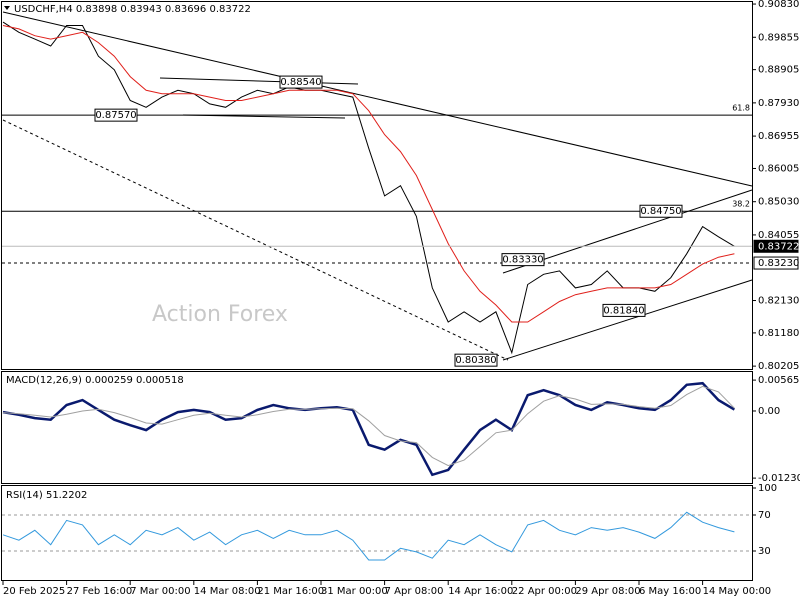 The height and width of the screenshot is (600, 800). I want to click on y-tick-label: 0.81180, so click(778, 333).